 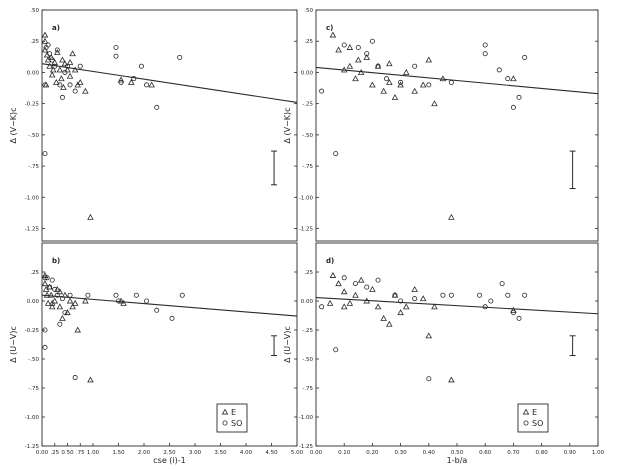 What do you see at coordinates (13, 125) in the screenshot?
I see `y-axis-title: Δ (V−K)c` at bounding box center [13, 125].